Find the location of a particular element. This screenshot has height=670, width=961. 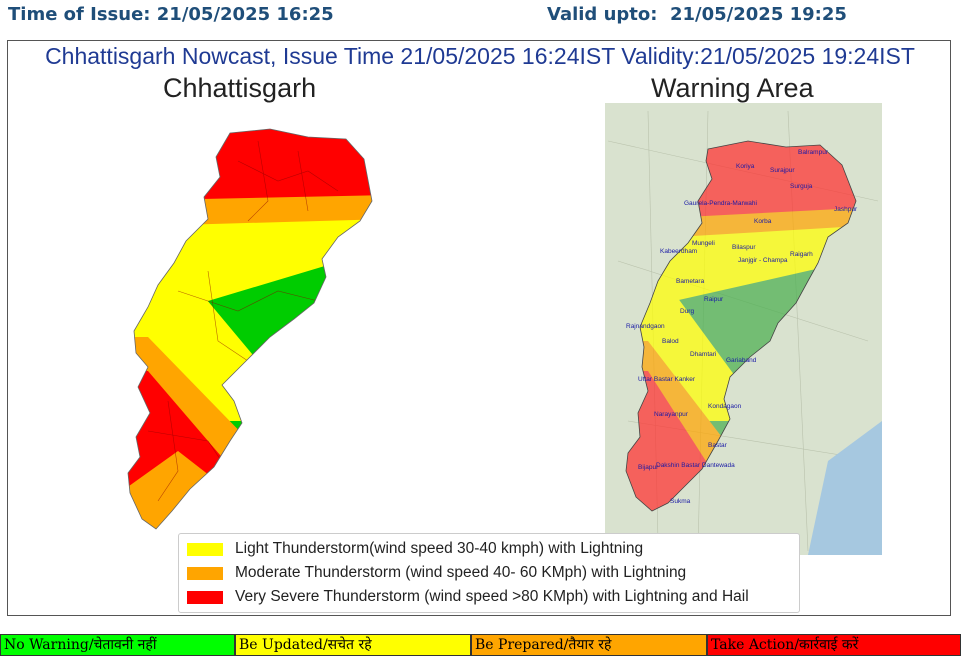

district-label: Durg is located at coordinates (687, 311).